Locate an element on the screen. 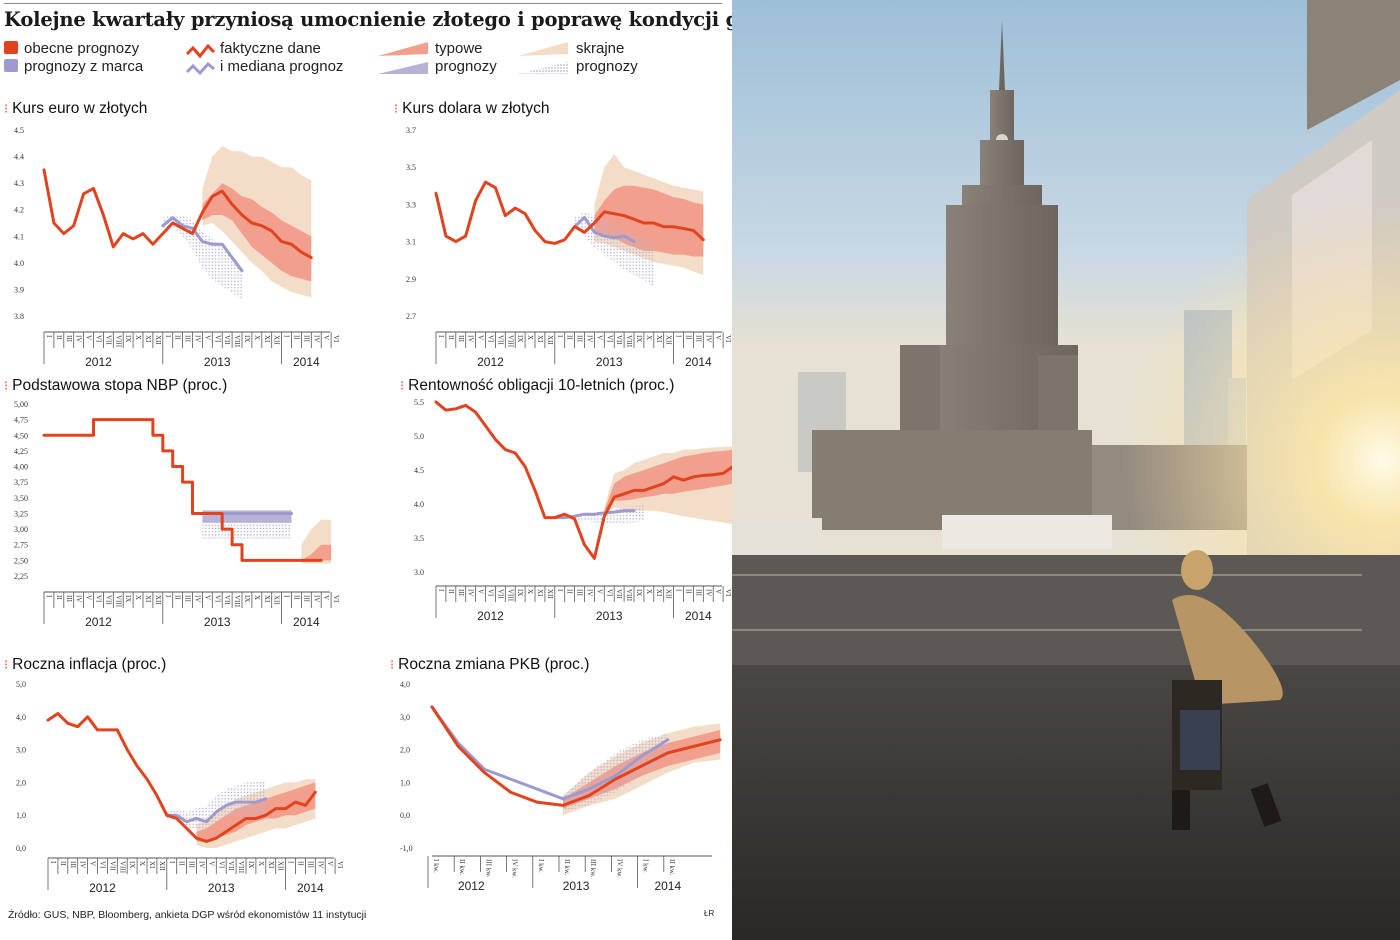  y-tick-label: 4.2 is located at coordinates (19, 210).